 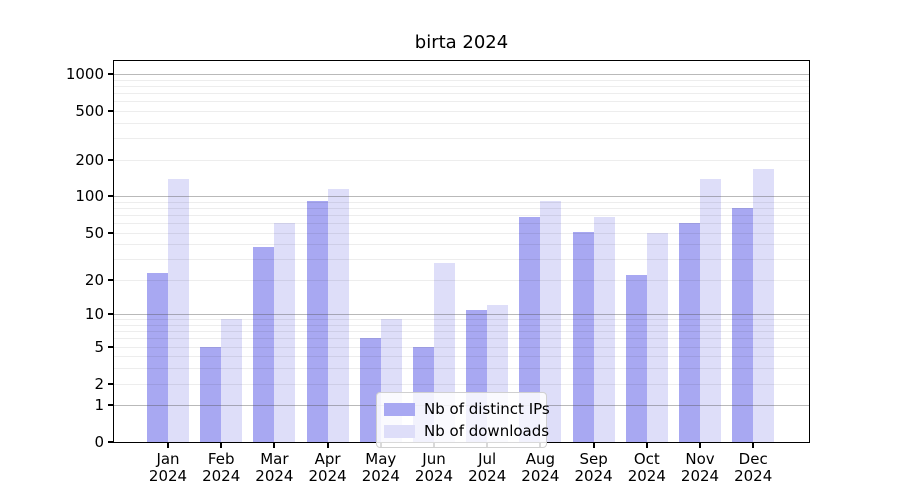 I want to click on legend-label-downloads: Nb of downloads, so click(x=487, y=431).